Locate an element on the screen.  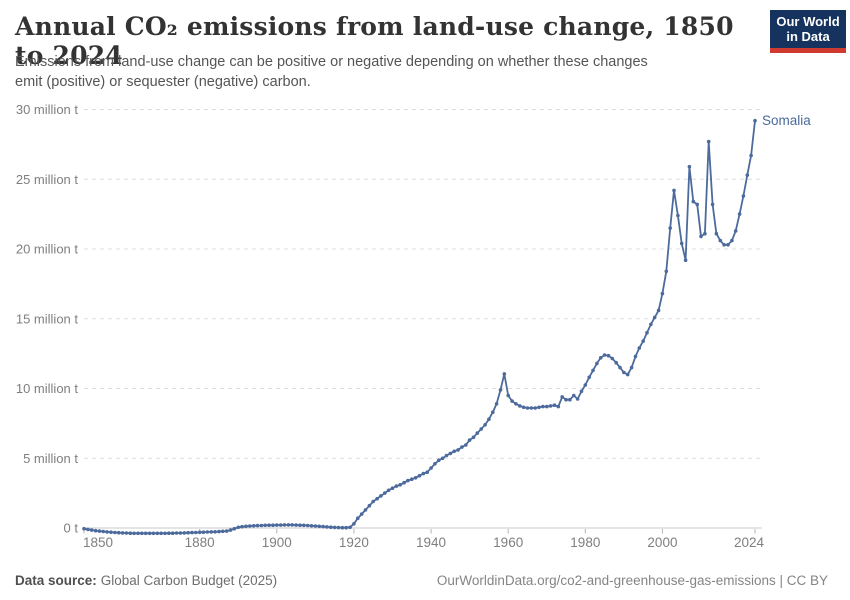
owid-logo: Our World in Data is located at coordinates (808, 31).